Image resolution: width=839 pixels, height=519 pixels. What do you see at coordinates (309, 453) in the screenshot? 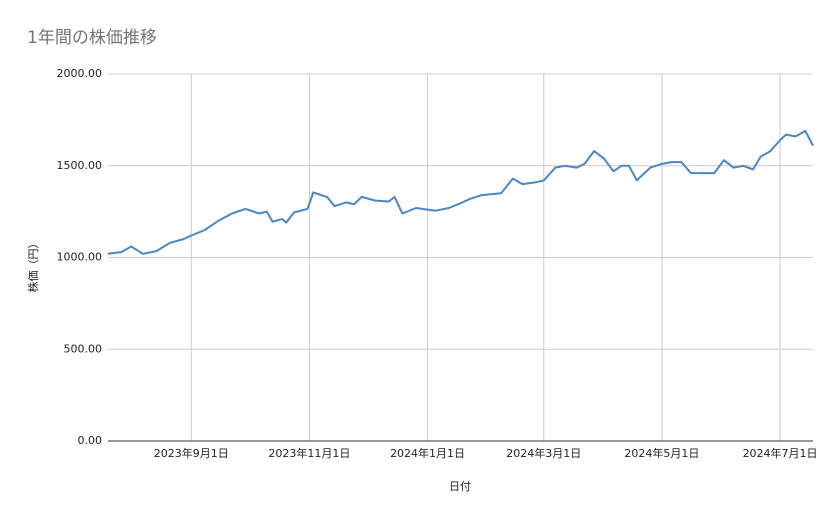
I see `x-tick-label: 2023年11月1日` at bounding box center [309, 453].